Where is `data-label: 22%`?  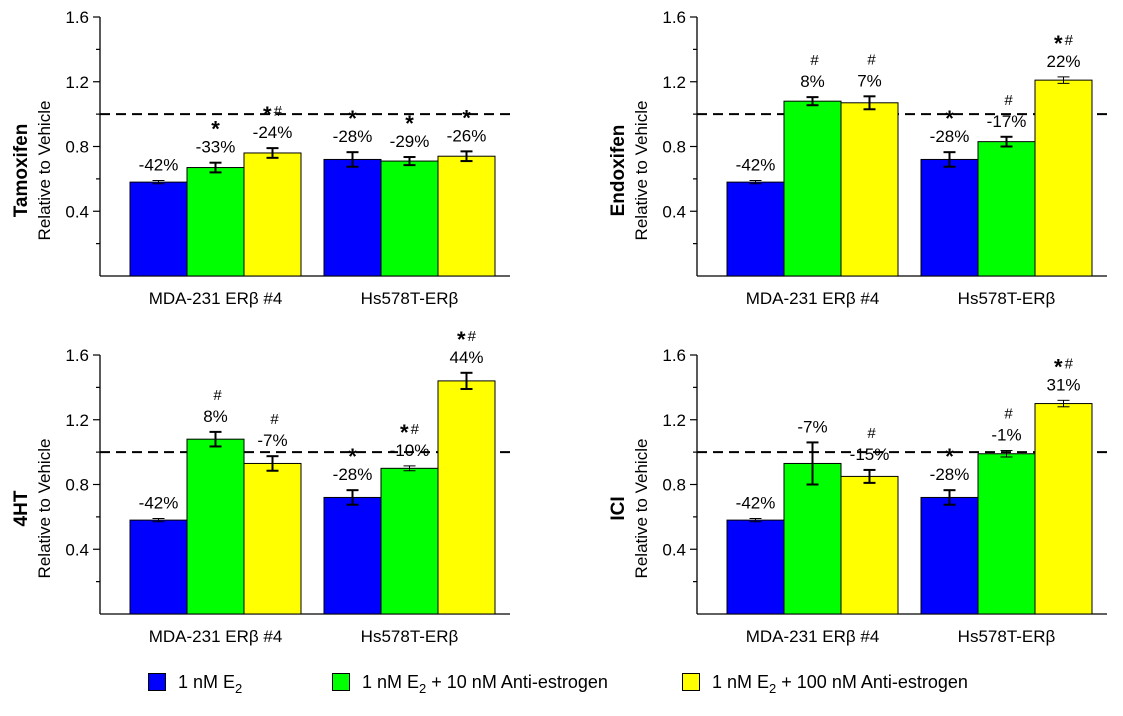
data-label: 22% is located at coordinates (1063, 61).